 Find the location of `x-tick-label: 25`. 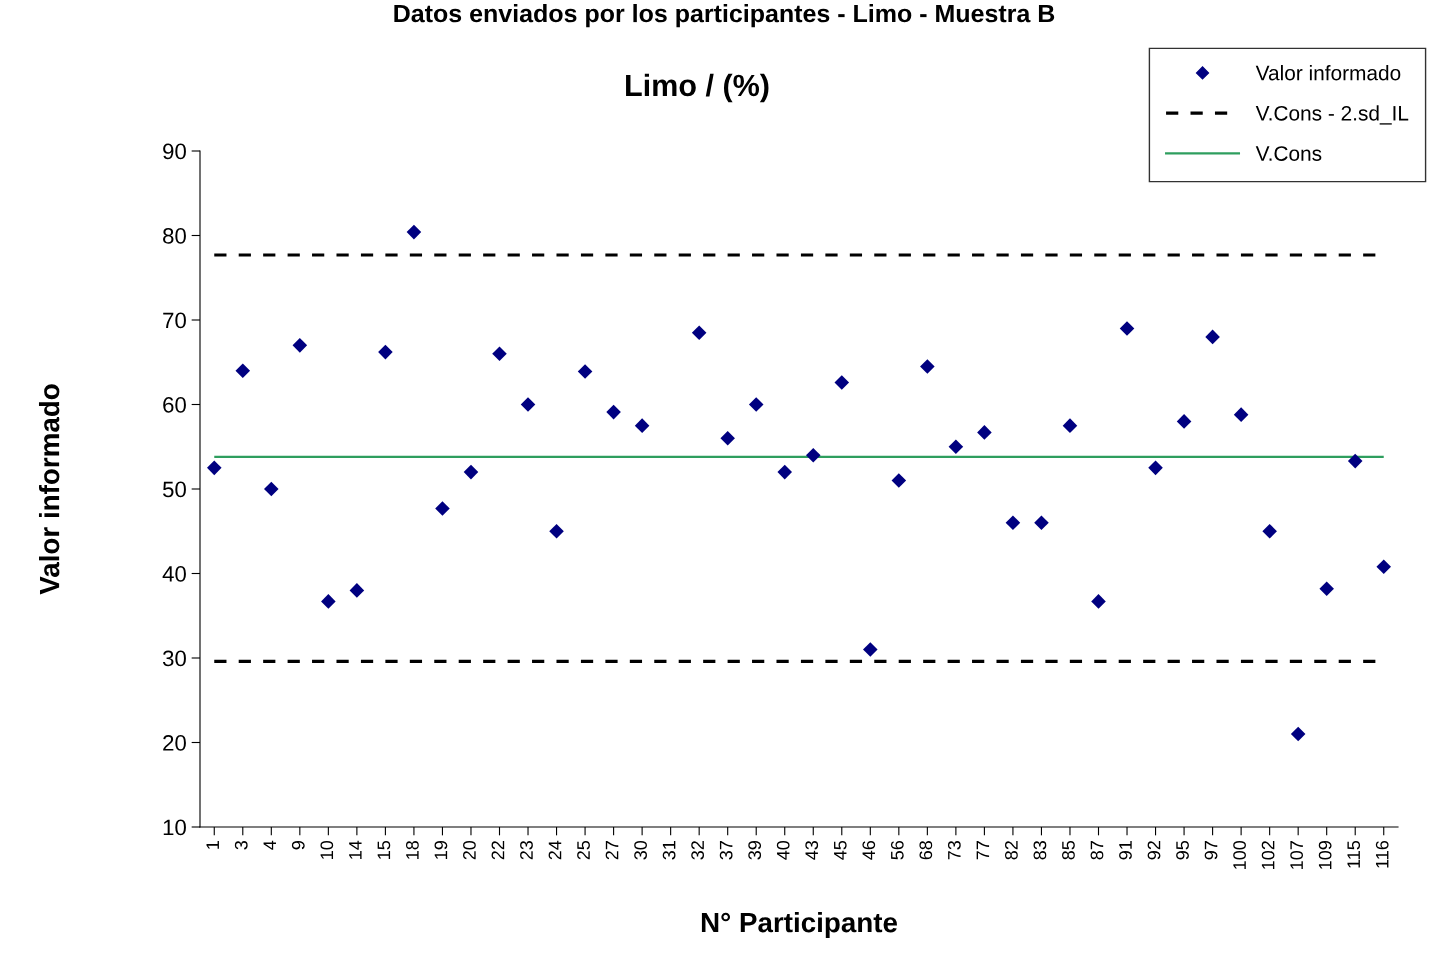

x-tick-label: 25 is located at coordinates (583, 850).